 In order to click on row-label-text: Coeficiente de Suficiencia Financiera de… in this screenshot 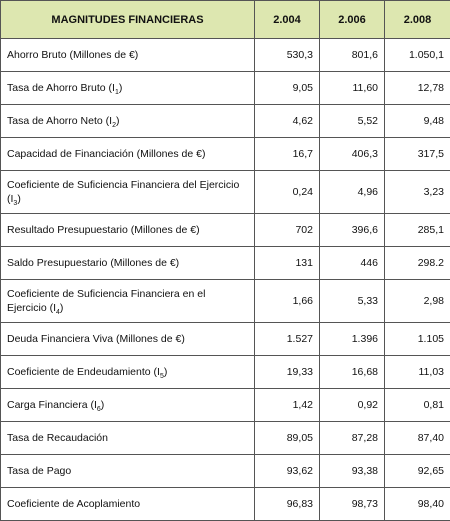, I will do `click(123, 192)`.